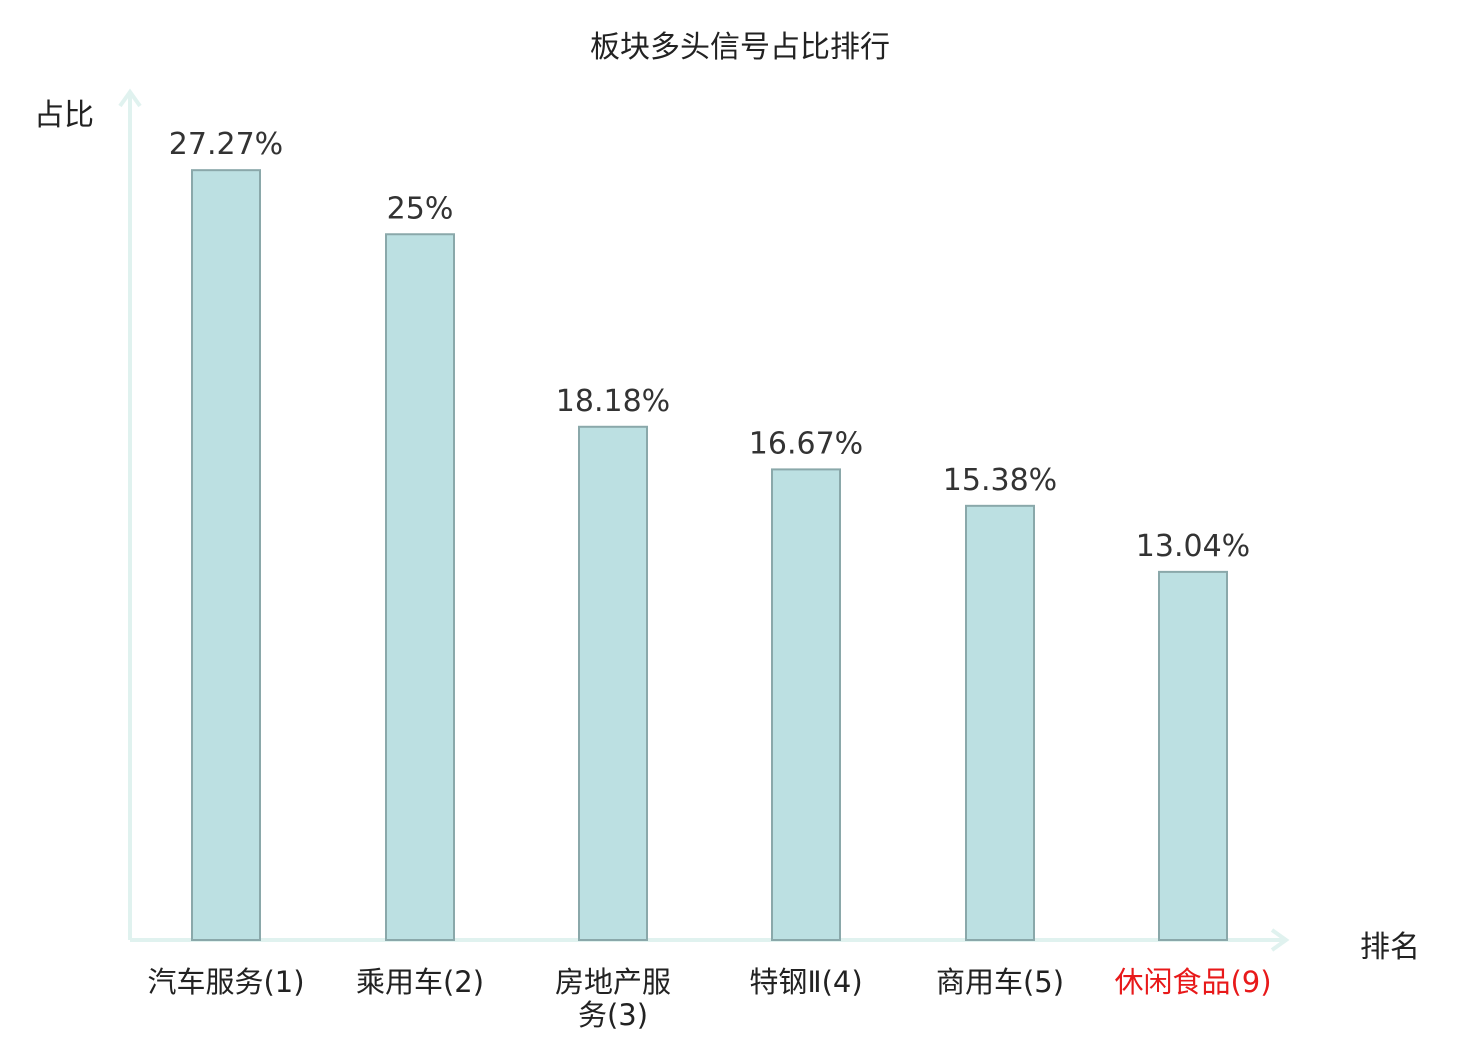 This screenshot has height=1040, width=1480. What do you see at coordinates (1280, 940) in the screenshot?
I see `x-axis-arrow` at bounding box center [1280, 940].